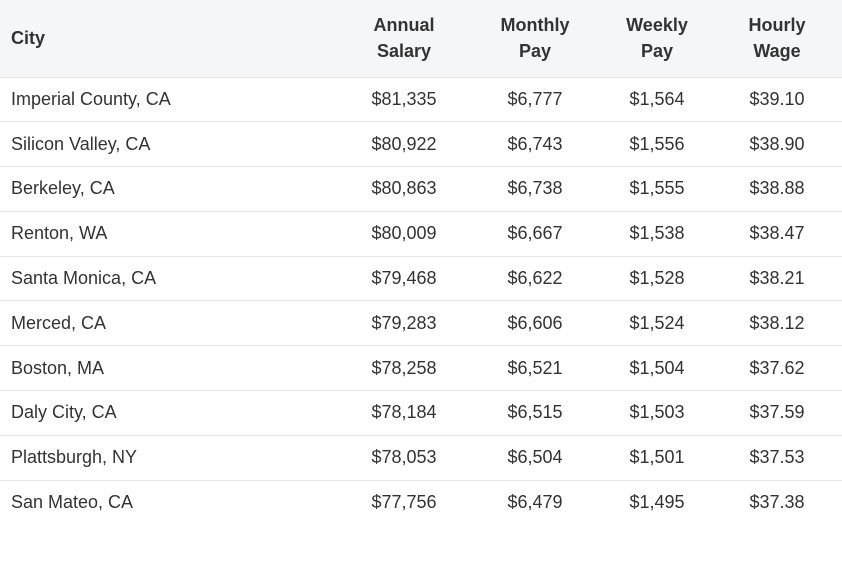 Image resolution: width=842 pixels, height=561 pixels. I want to click on header-annual-line-2: Salary, so click(404, 51).